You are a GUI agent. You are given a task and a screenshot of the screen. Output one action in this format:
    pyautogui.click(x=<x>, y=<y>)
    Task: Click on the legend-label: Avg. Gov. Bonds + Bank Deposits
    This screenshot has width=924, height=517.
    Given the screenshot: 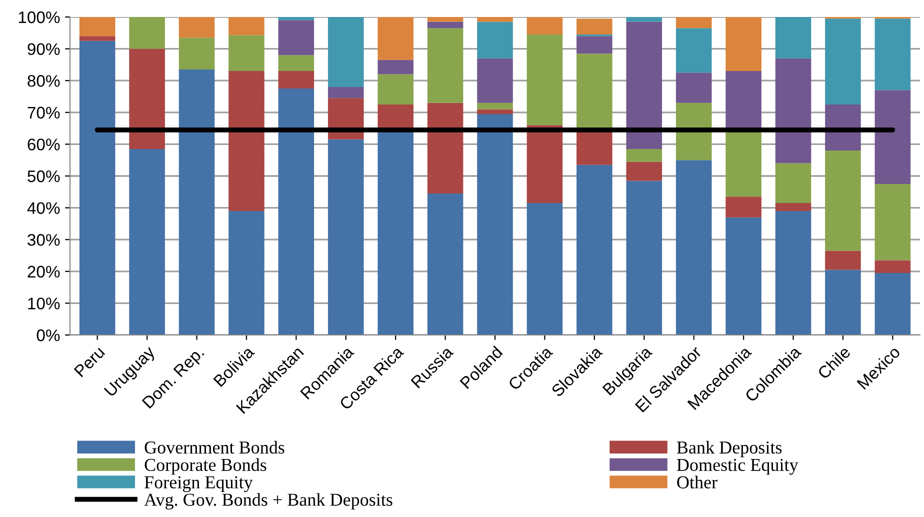 What is the action you would take?
    pyautogui.click(x=268, y=501)
    